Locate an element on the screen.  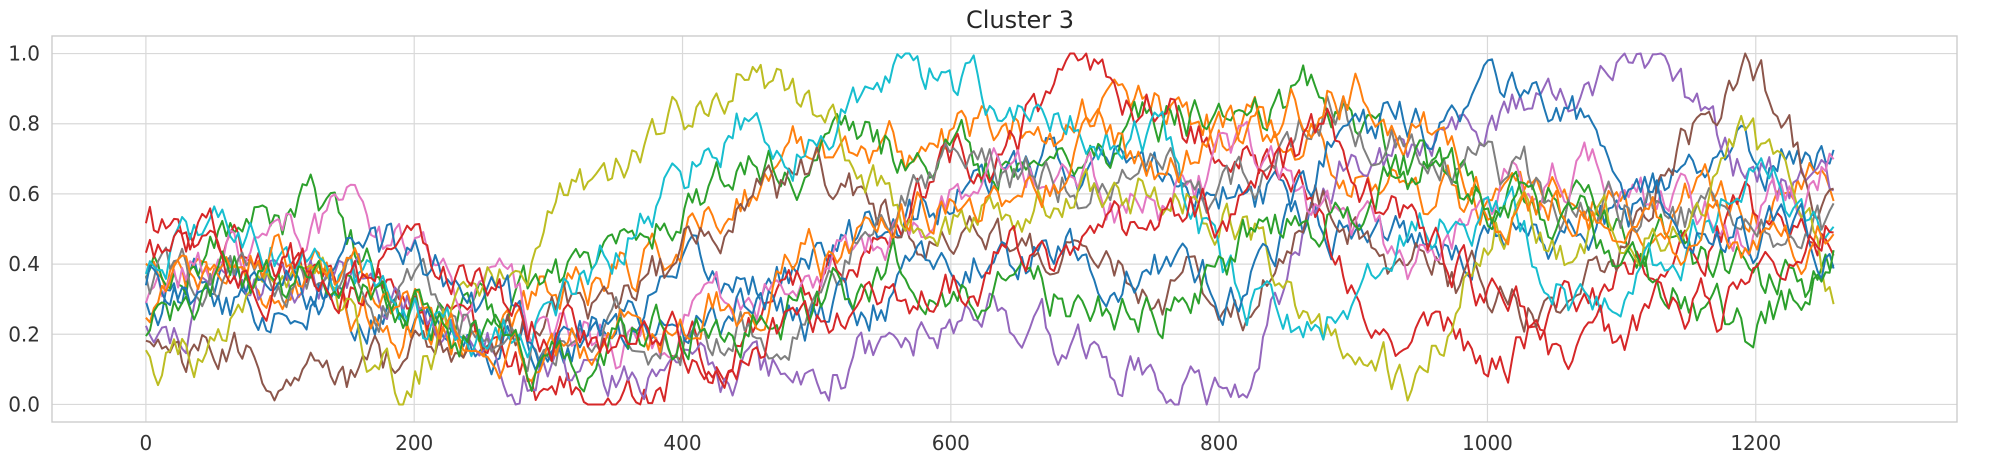
y-tick-label: 0.2 is located at coordinates (24, 334).